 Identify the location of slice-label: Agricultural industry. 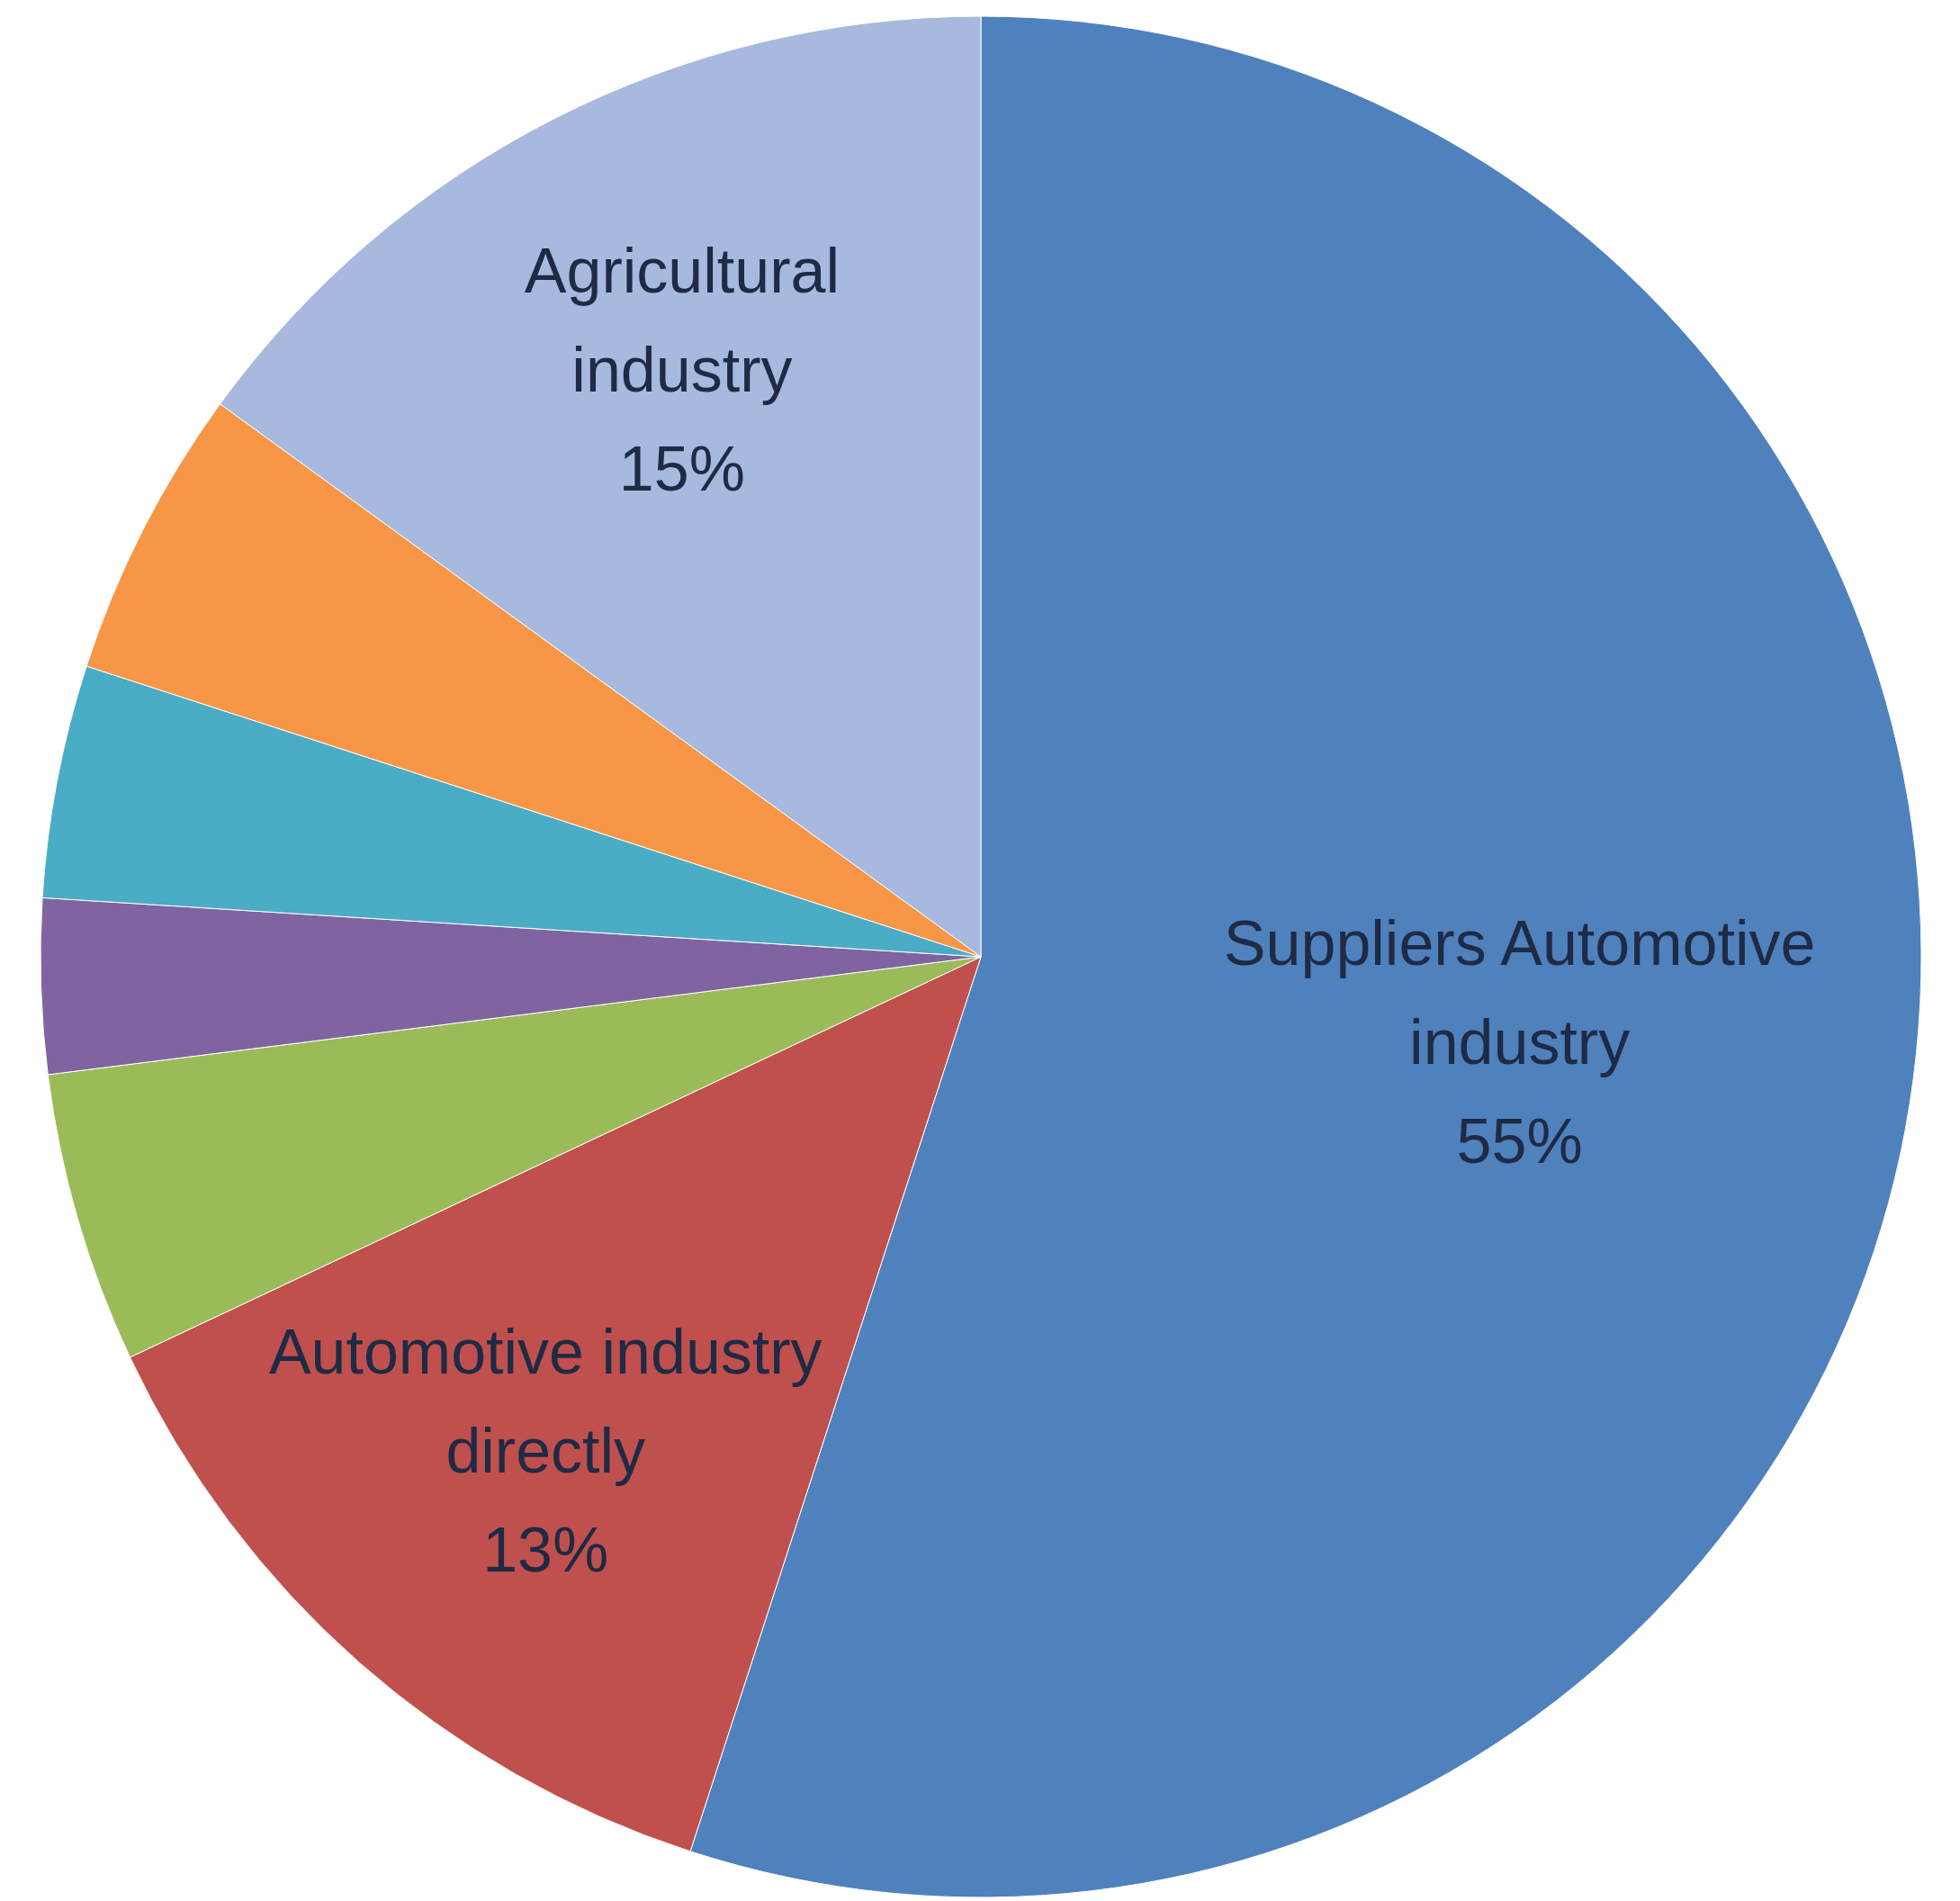
(682, 321).